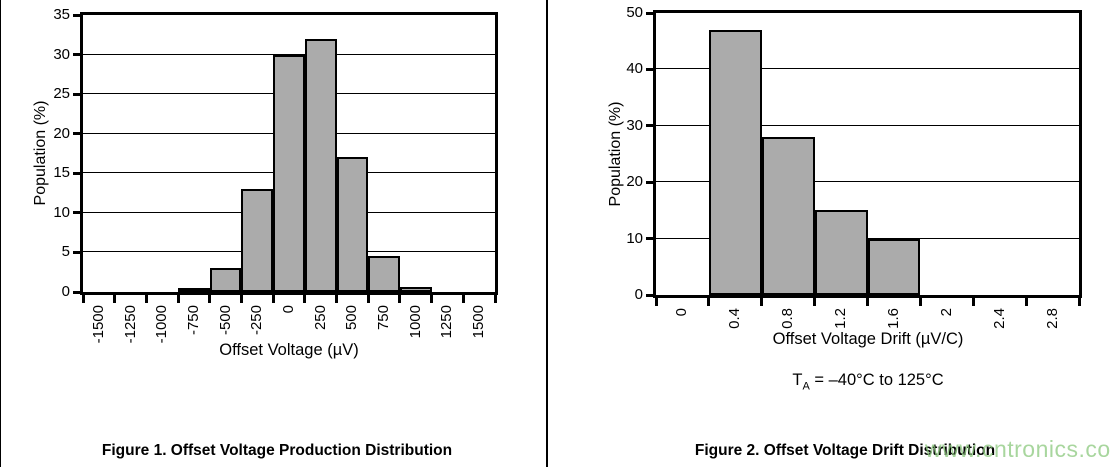  I want to click on watermark-text: www.cntronics.com, so click(1017, 449).